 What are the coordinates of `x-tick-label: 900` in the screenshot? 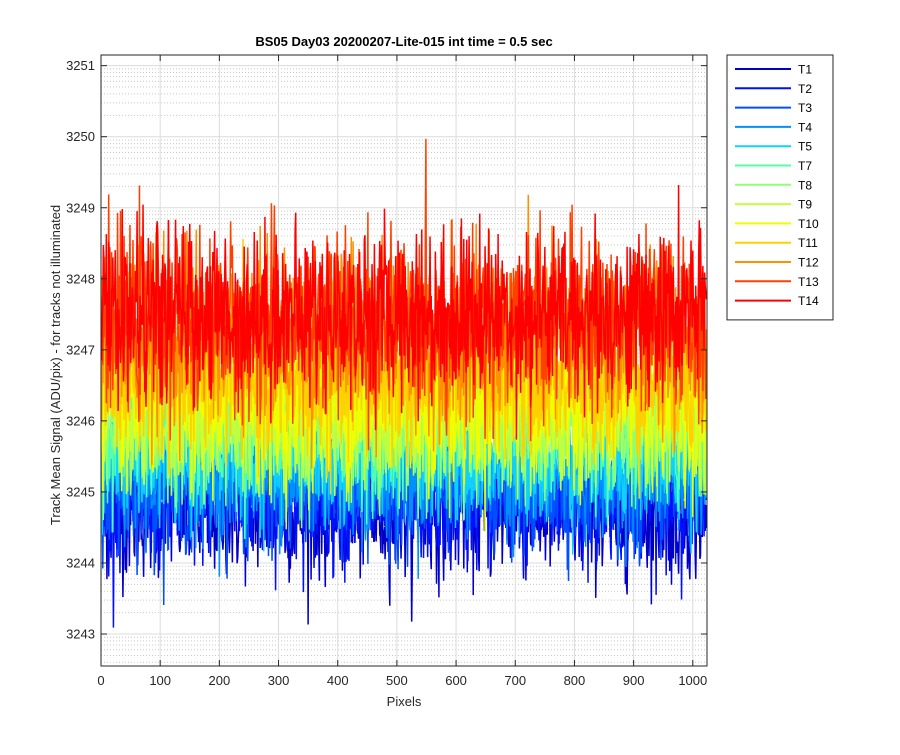 It's located at (634, 680).